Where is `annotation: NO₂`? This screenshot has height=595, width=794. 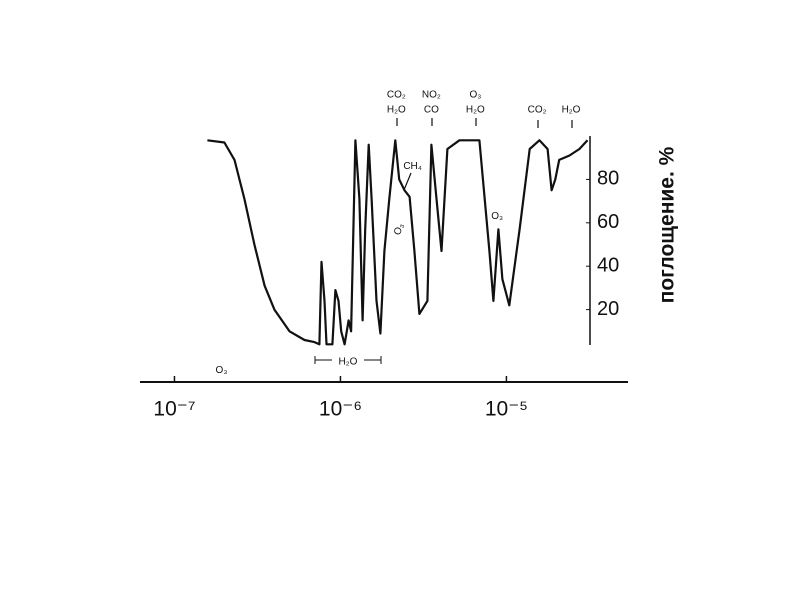
annotation: NO₂ is located at coordinates (431, 94).